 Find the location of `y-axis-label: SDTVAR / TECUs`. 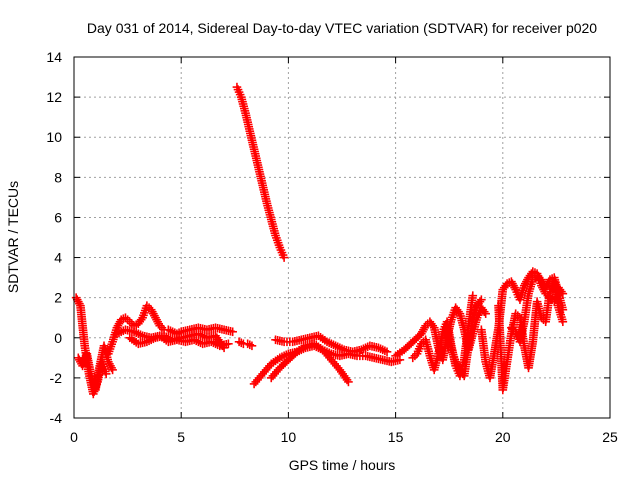

y-axis-label: SDTVAR / TECUs is located at coordinates (13, 237).